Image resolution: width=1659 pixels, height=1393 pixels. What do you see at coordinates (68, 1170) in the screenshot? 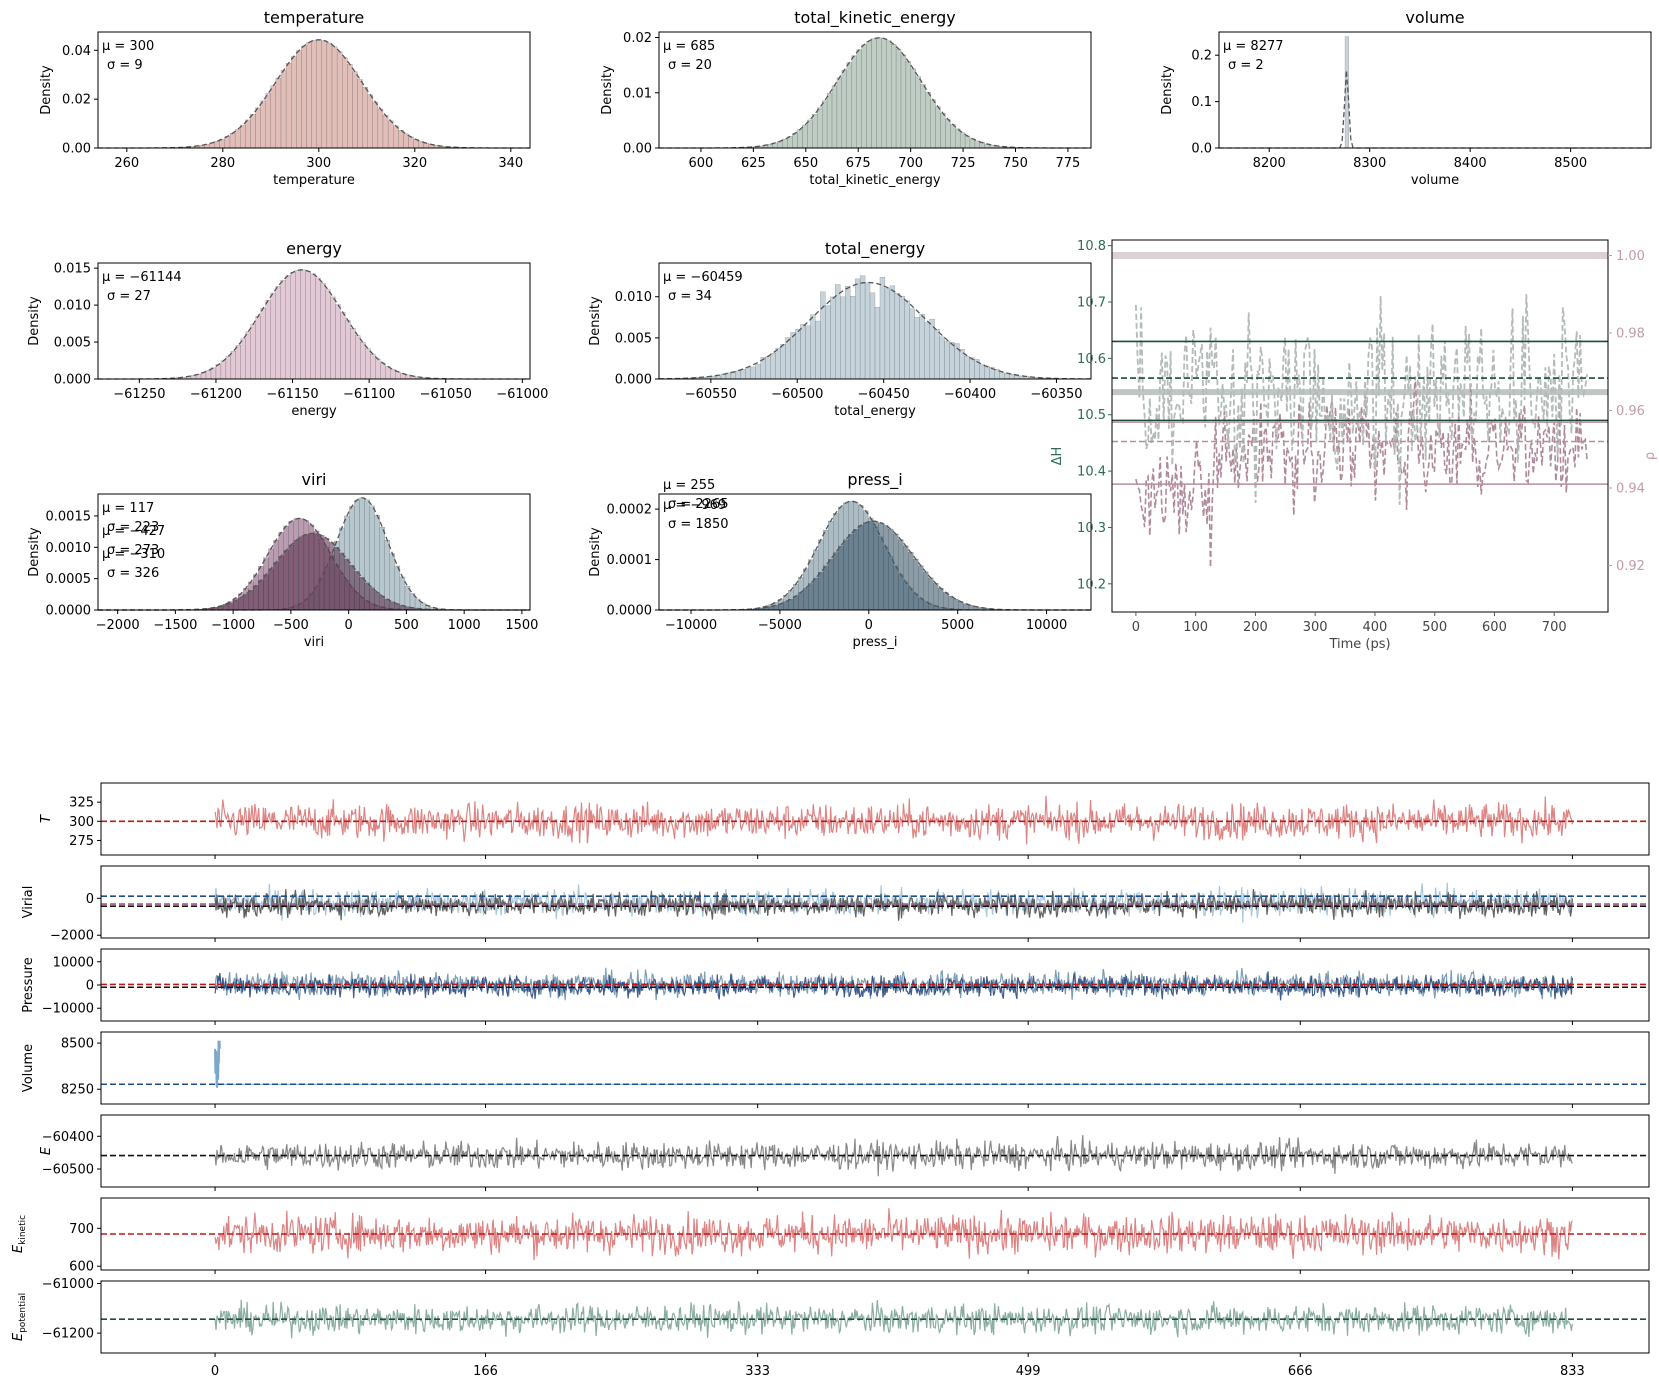
I see `y-tick-label: −60500` at bounding box center [68, 1170].